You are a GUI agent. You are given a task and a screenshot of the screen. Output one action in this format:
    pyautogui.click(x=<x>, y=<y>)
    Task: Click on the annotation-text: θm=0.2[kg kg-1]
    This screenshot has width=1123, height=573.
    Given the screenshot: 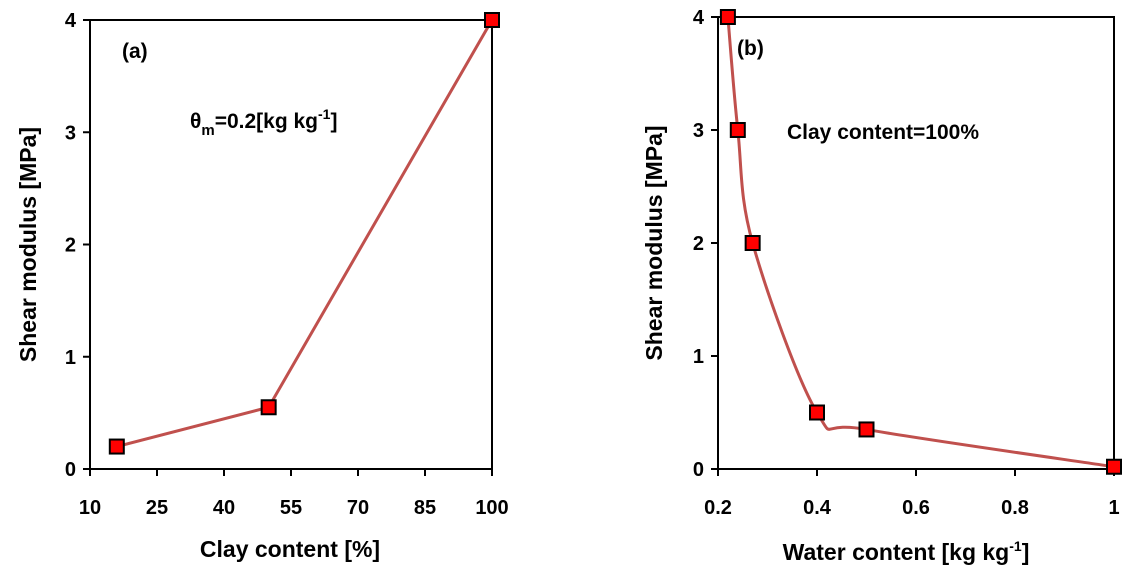 What is the action you would take?
    pyautogui.click(x=263, y=122)
    